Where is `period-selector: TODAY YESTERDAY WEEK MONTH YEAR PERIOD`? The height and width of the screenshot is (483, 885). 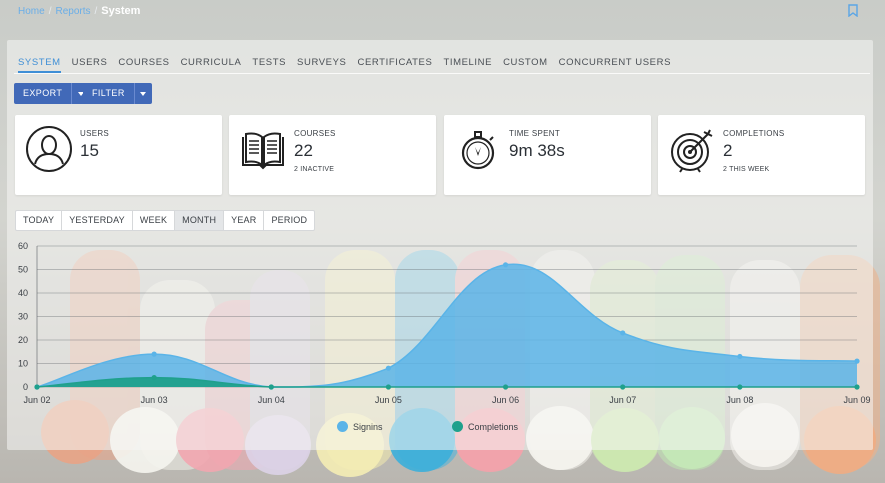
period-selector: TODAY YESTERDAY WEEK MONTH YEAR PERIOD is located at coordinates (165, 220).